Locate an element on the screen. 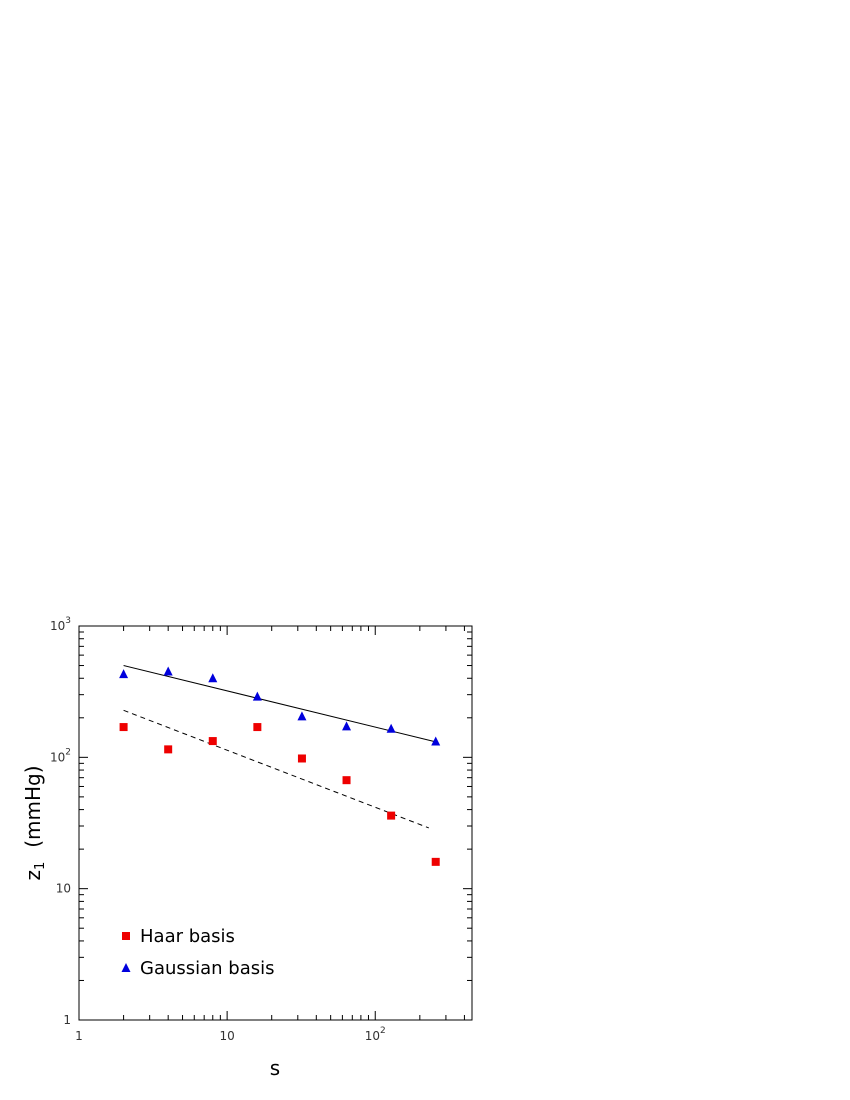 The height and width of the screenshot is (1100, 850). x-tick-label: 10 is located at coordinates (226, 1036).